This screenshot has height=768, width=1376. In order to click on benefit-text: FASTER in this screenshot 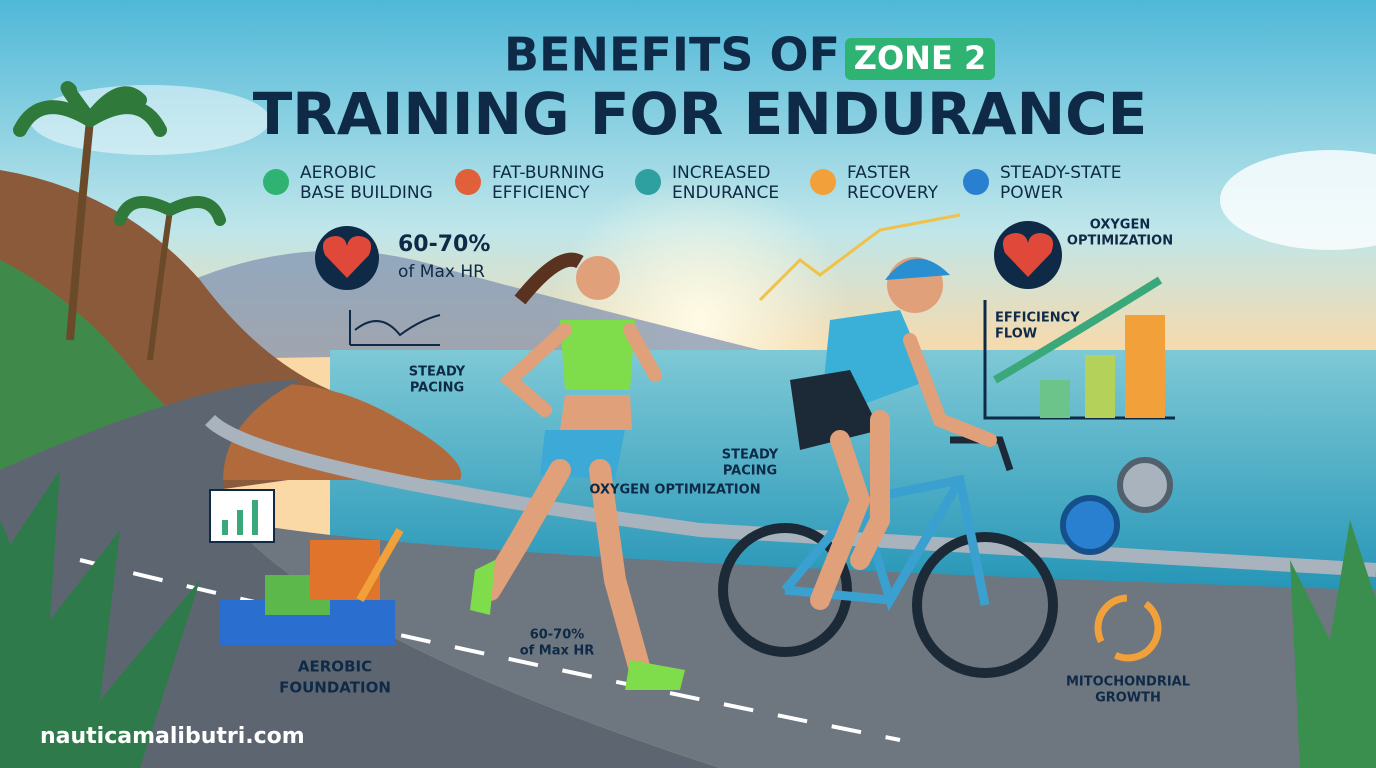, I will do `click(879, 173)`.